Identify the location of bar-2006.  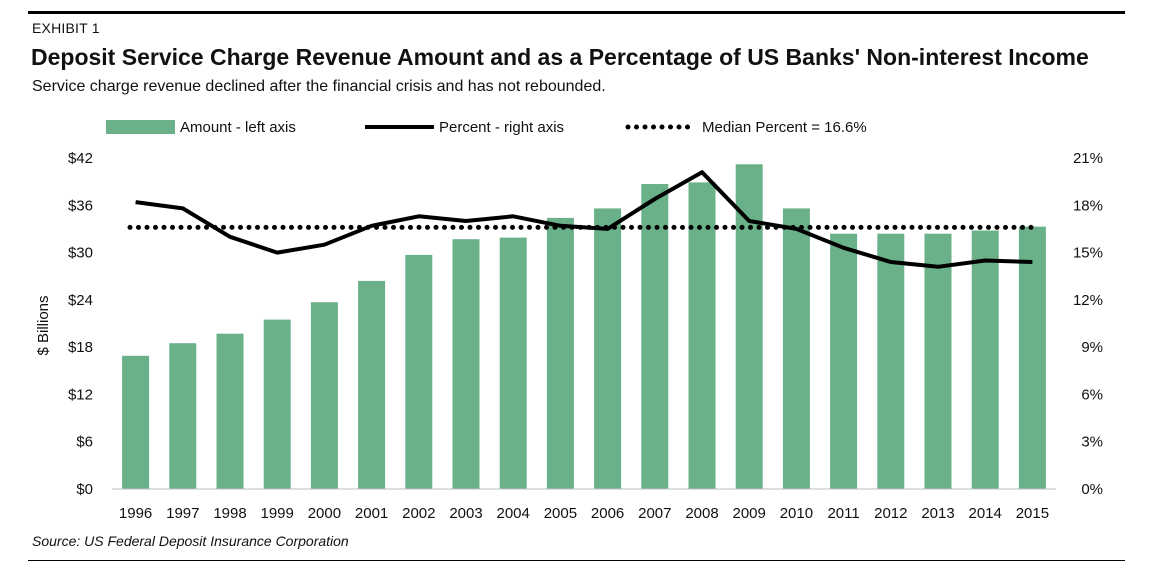
(608, 348).